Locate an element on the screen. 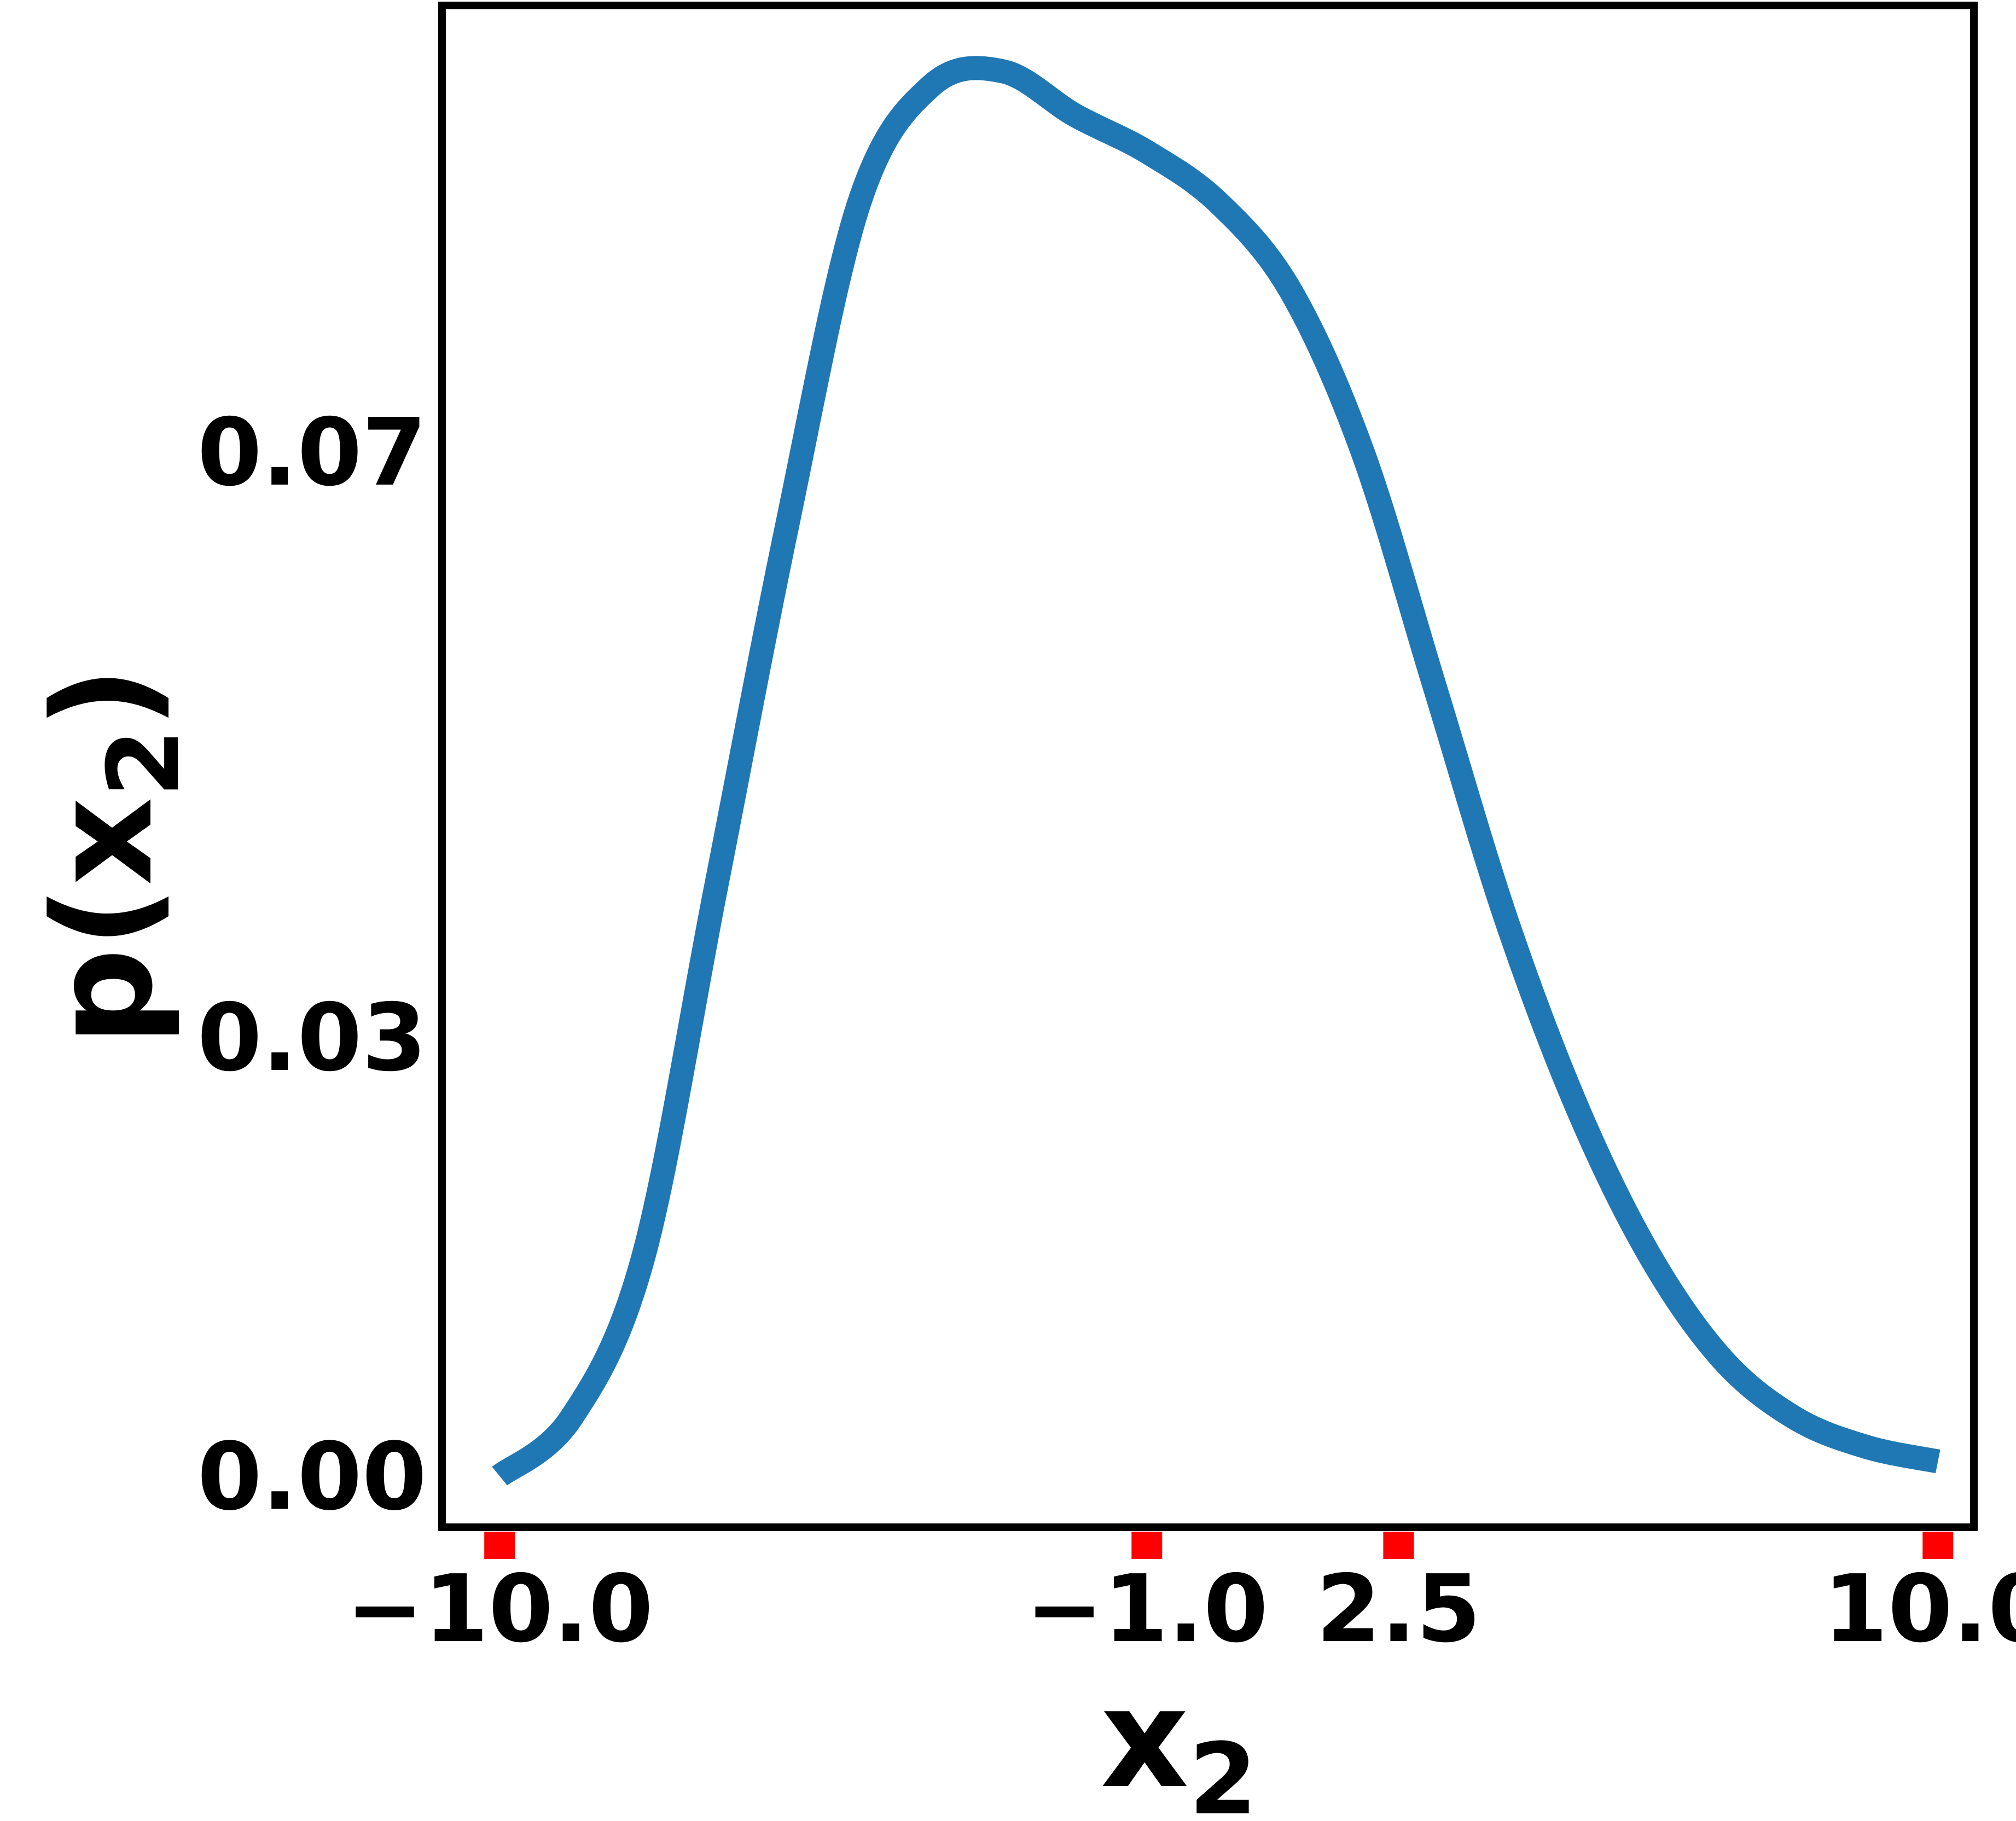 The image size is (2016, 1821). y-tick-label: 0.03 is located at coordinates (312, 1038).